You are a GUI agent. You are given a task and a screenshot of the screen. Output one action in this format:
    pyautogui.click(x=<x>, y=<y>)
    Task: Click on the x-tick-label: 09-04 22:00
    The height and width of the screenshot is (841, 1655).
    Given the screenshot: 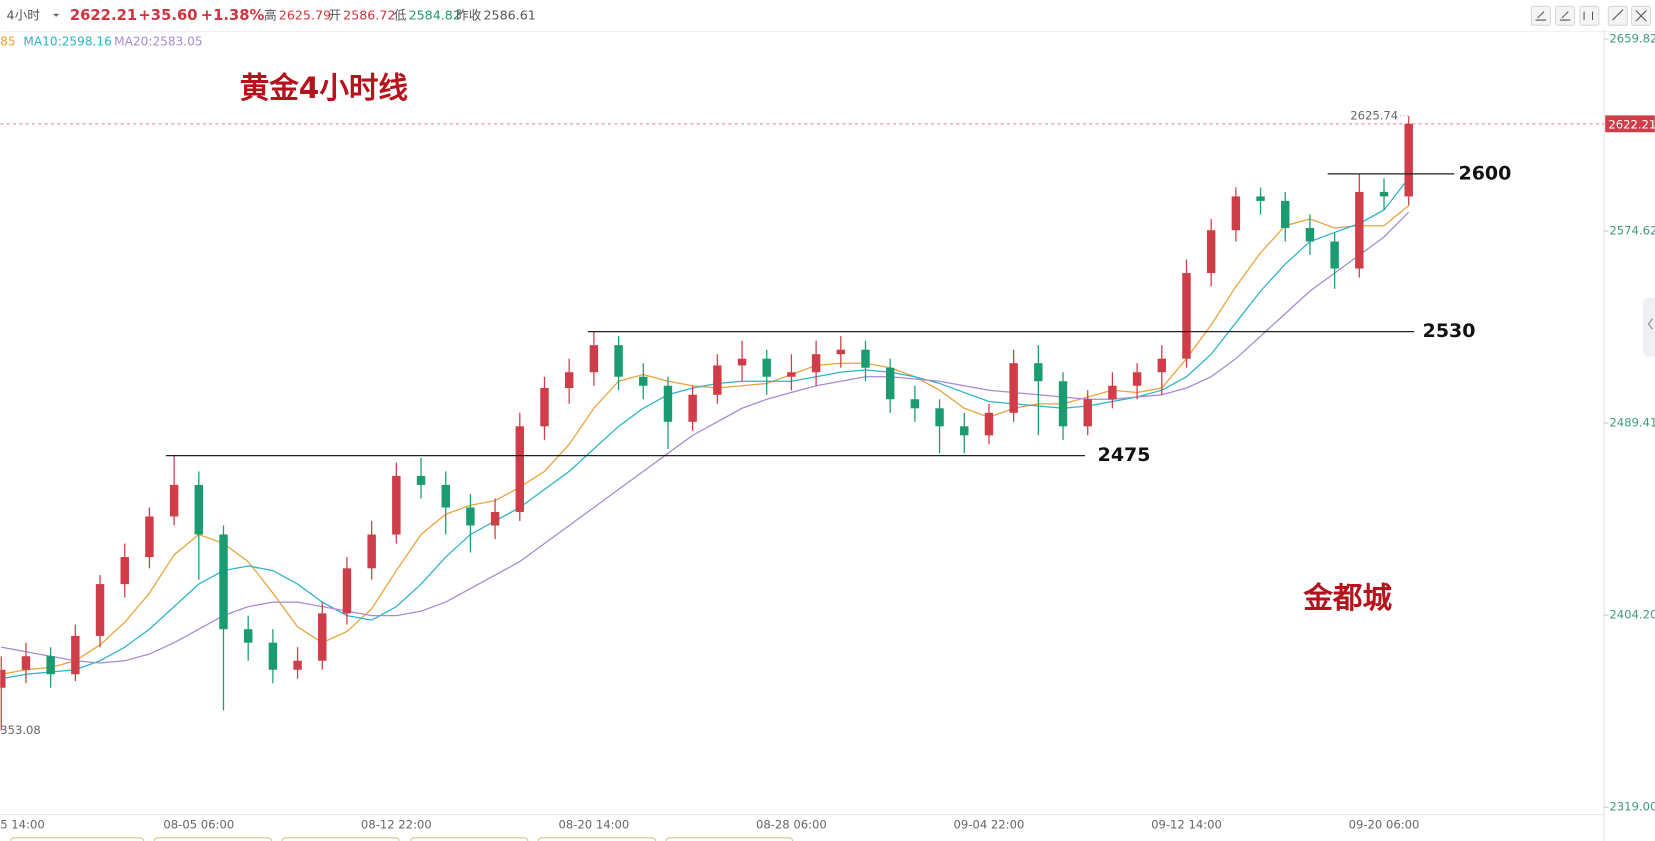 What is the action you would take?
    pyautogui.click(x=989, y=825)
    